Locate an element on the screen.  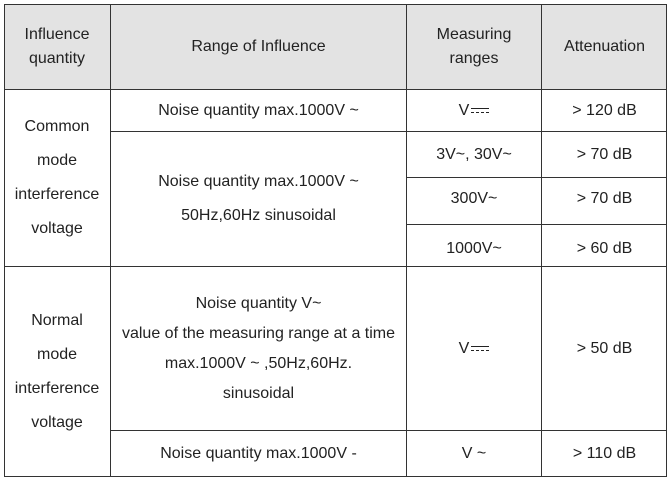
normal-mode-label-line2: mode is located at coordinates (57, 354).